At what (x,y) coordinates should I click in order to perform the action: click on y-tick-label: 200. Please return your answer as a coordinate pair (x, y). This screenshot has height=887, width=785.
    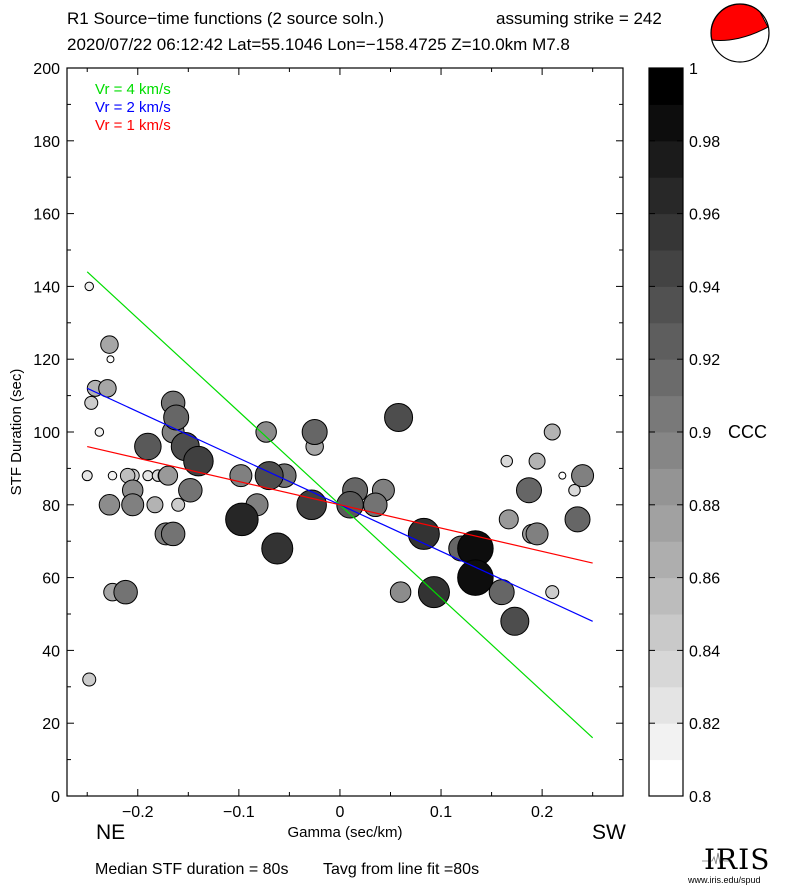
    Looking at the image, I should click on (46, 69).